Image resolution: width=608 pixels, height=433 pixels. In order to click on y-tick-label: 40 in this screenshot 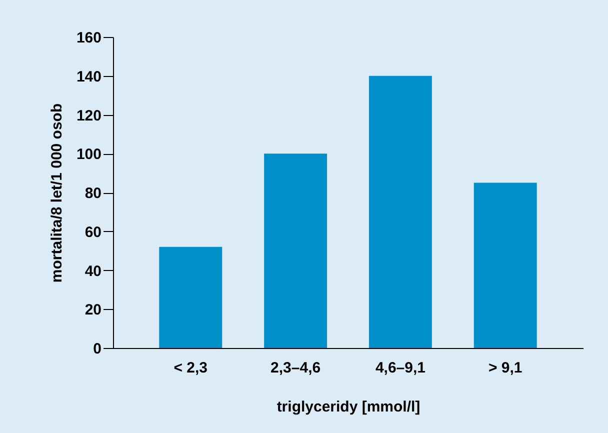, I will do `click(93, 271)`.